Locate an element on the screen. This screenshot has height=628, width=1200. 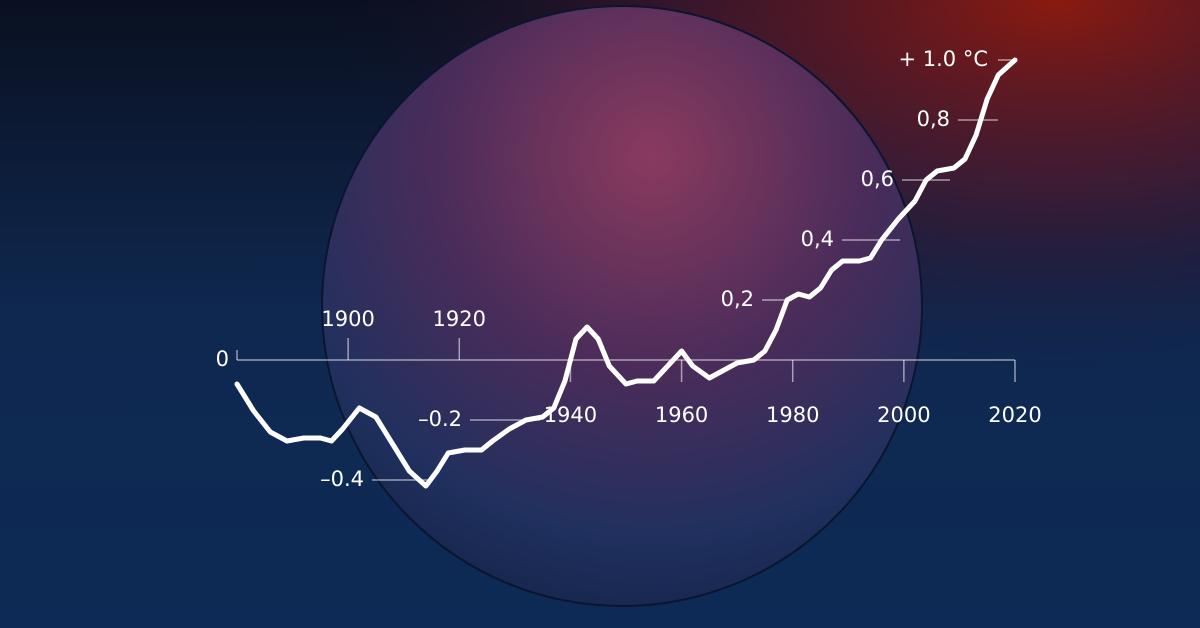
x-tick-label: 1980 is located at coordinates (792, 415).